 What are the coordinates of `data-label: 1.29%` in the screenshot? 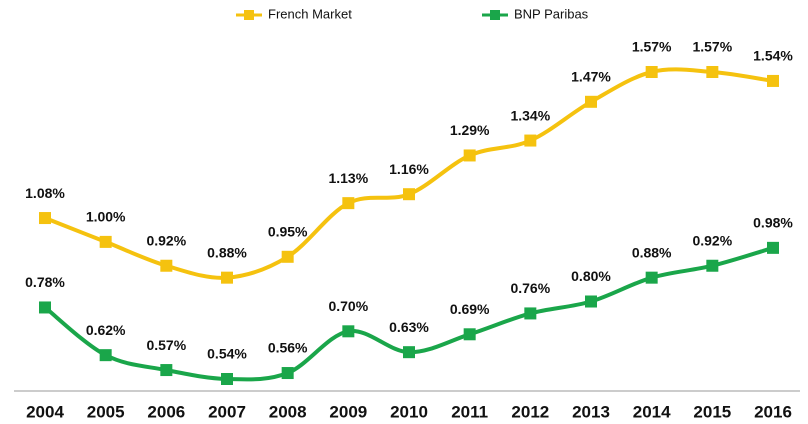 It's located at (470, 130).